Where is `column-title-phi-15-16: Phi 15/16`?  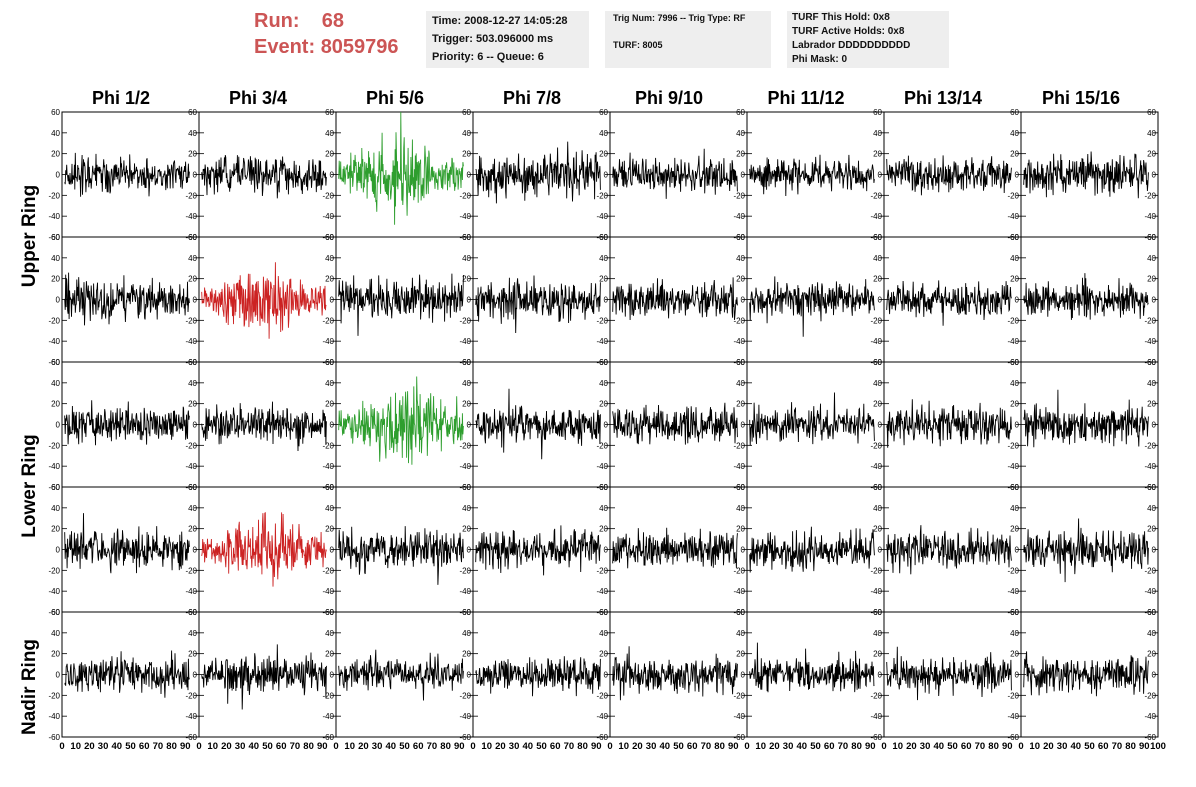
column-title-phi-15-16: Phi 15/16 is located at coordinates (1081, 98).